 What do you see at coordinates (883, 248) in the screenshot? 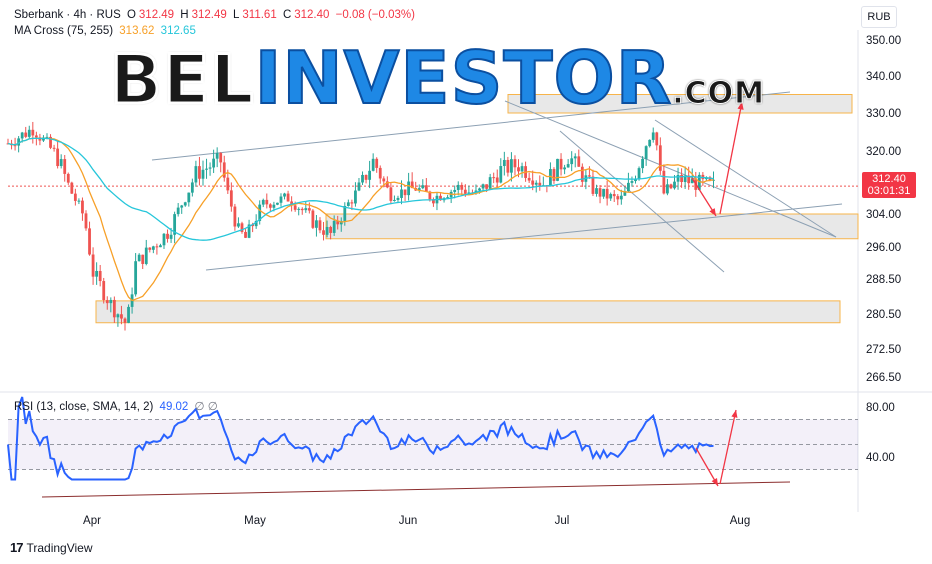
I see `price-tick-label: 296.00` at bounding box center [883, 248].